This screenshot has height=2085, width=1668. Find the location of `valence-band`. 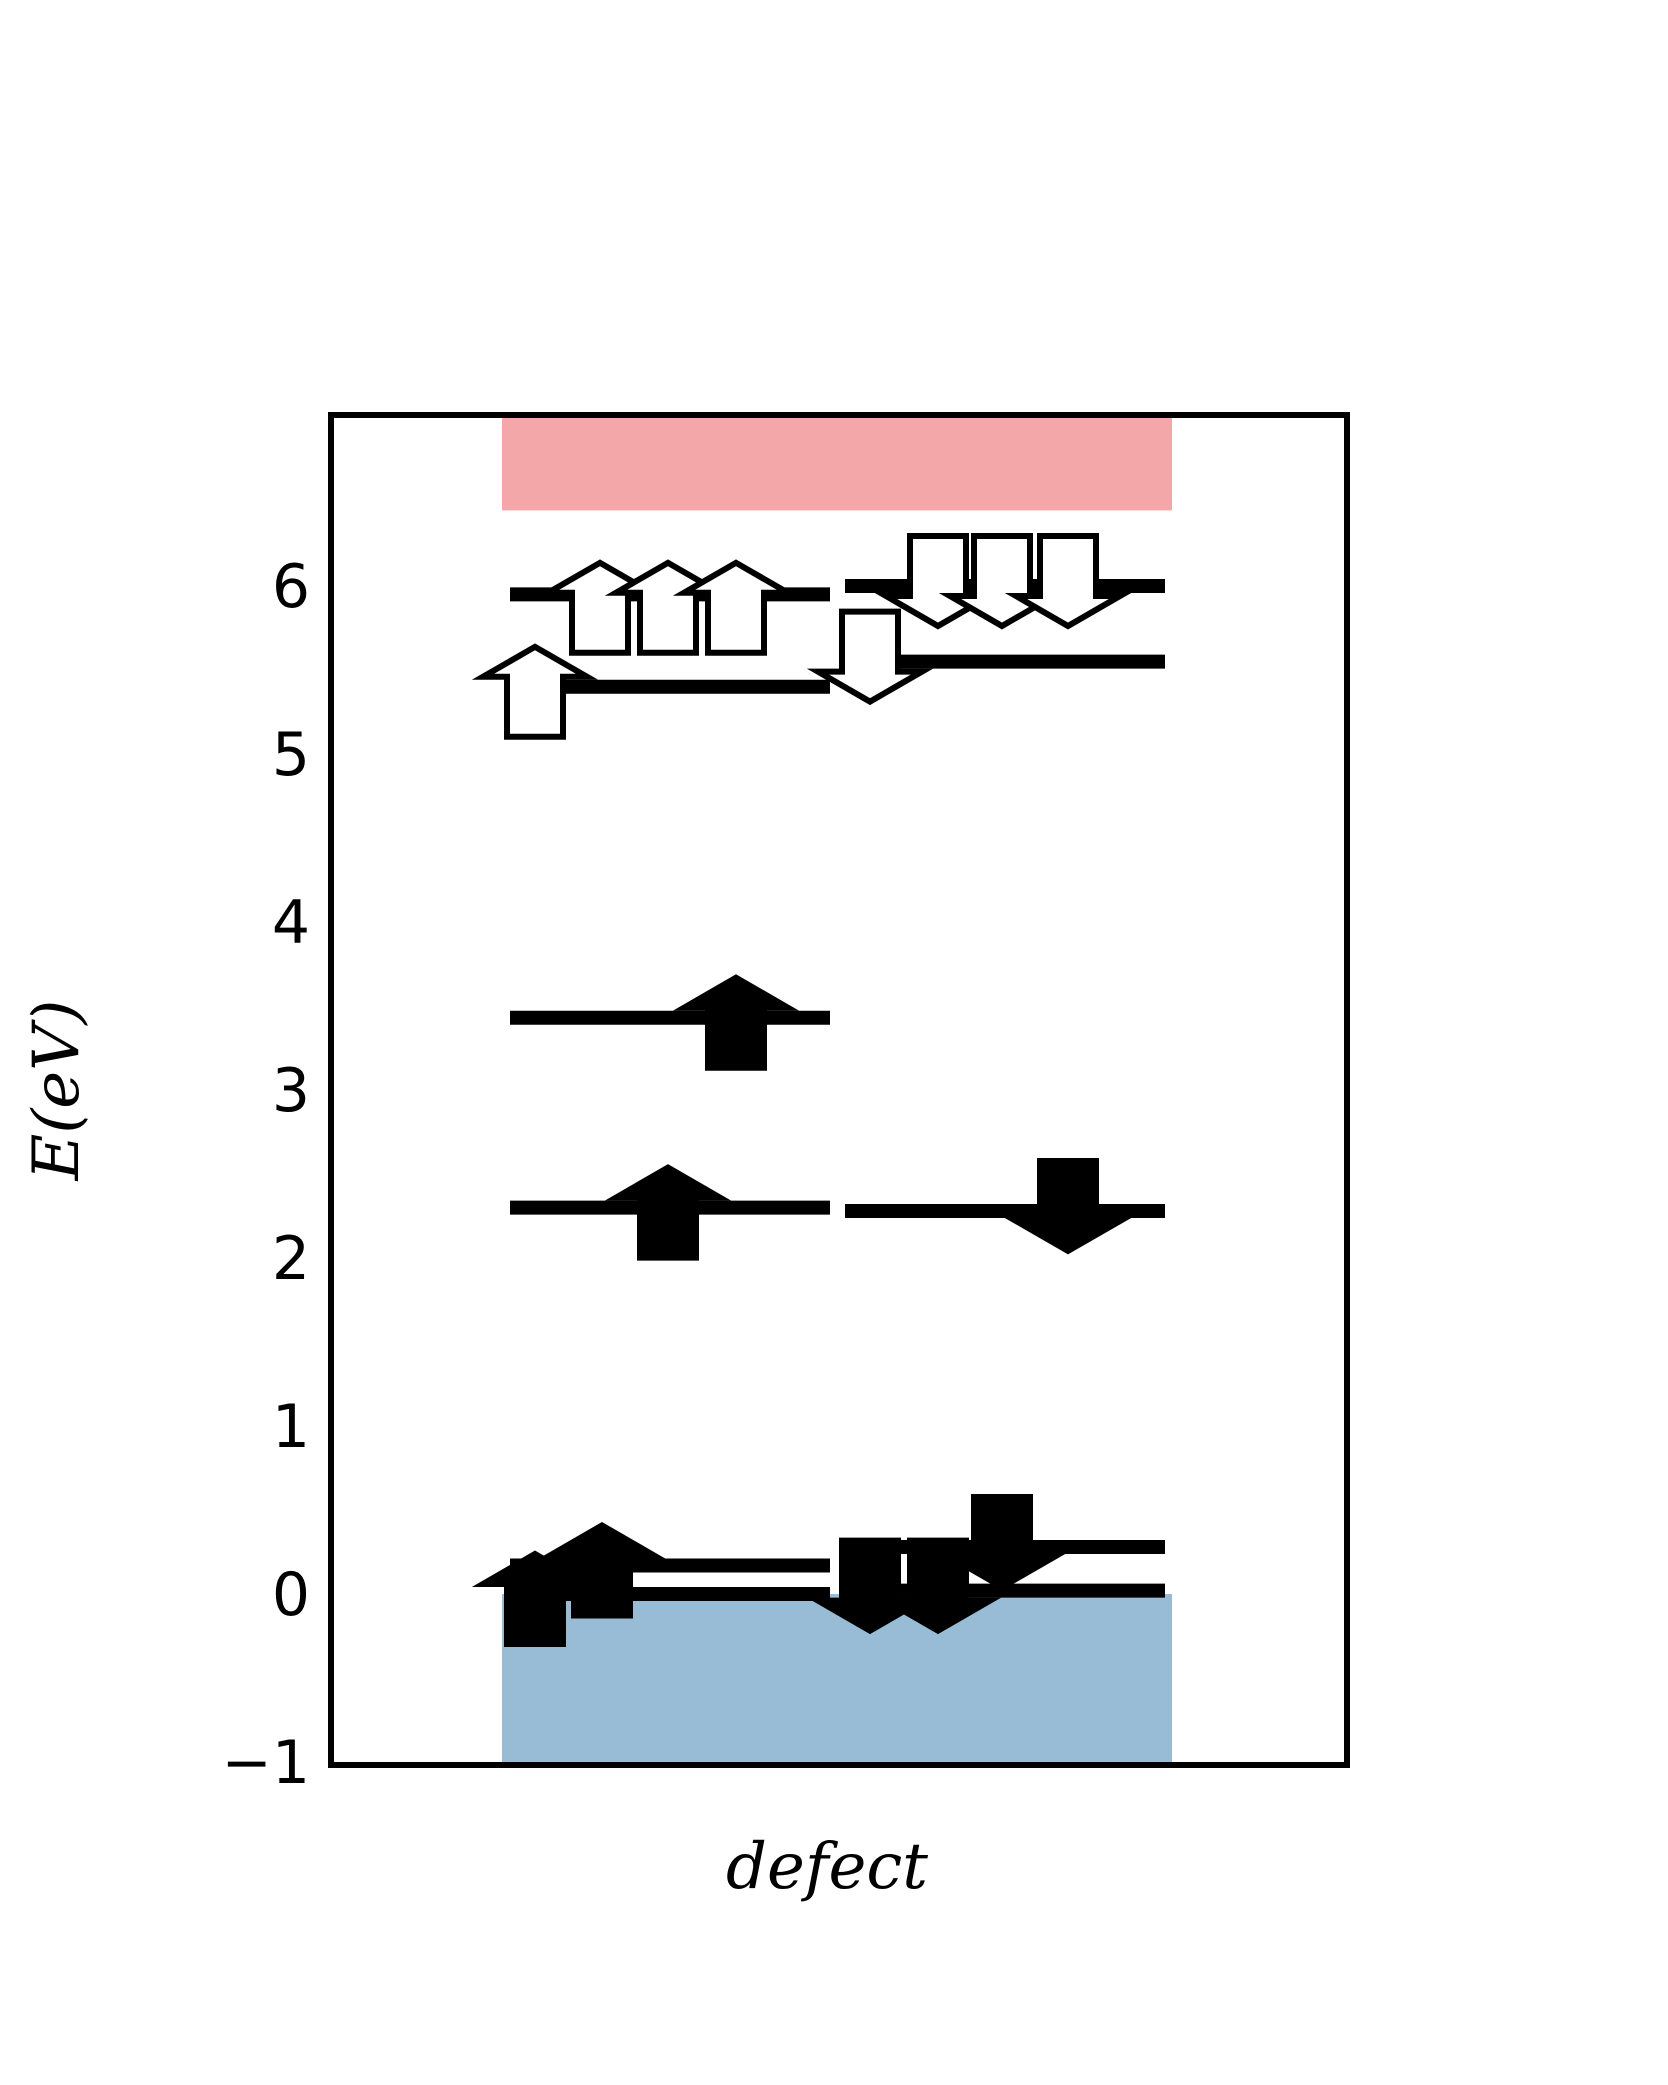

valence-band is located at coordinates (837, 1678).